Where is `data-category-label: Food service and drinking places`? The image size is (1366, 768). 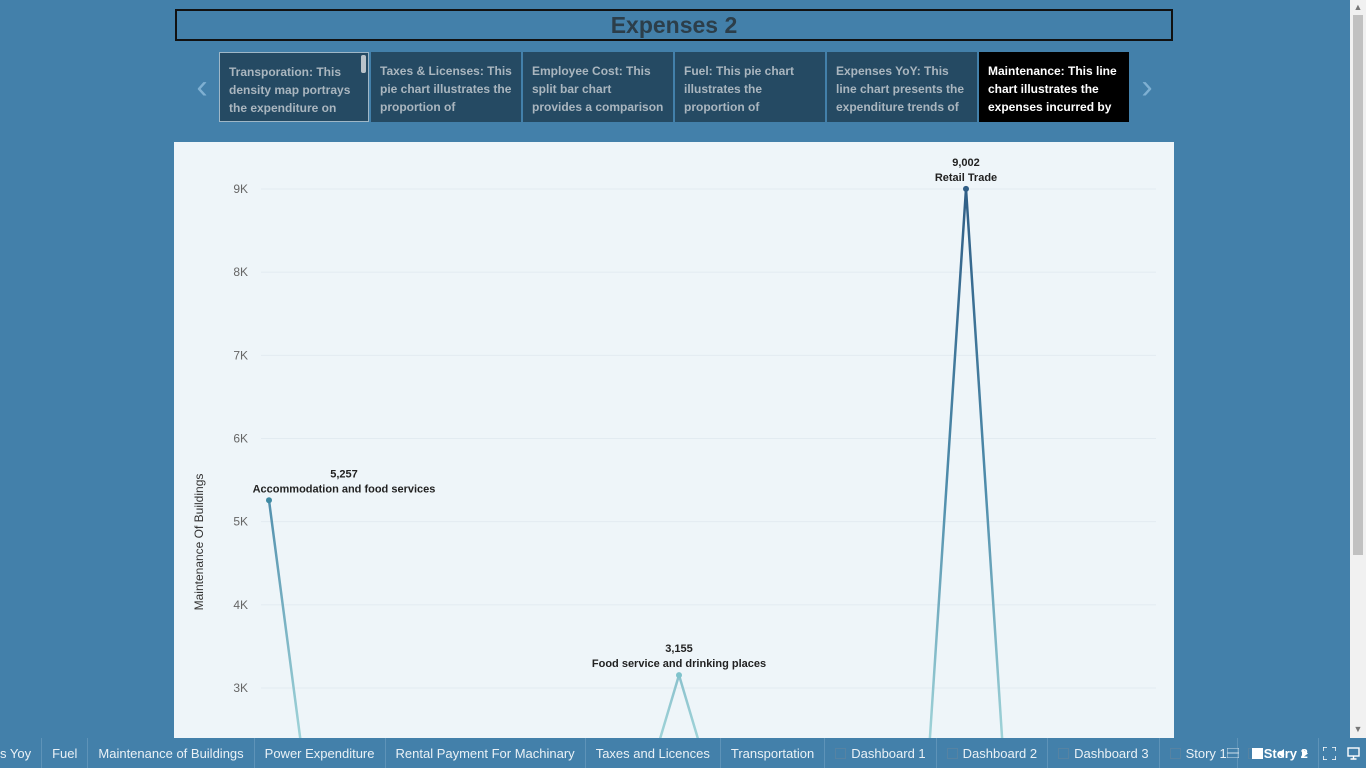 data-category-label: Food service and drinking places is located at coordinates (679, 664).